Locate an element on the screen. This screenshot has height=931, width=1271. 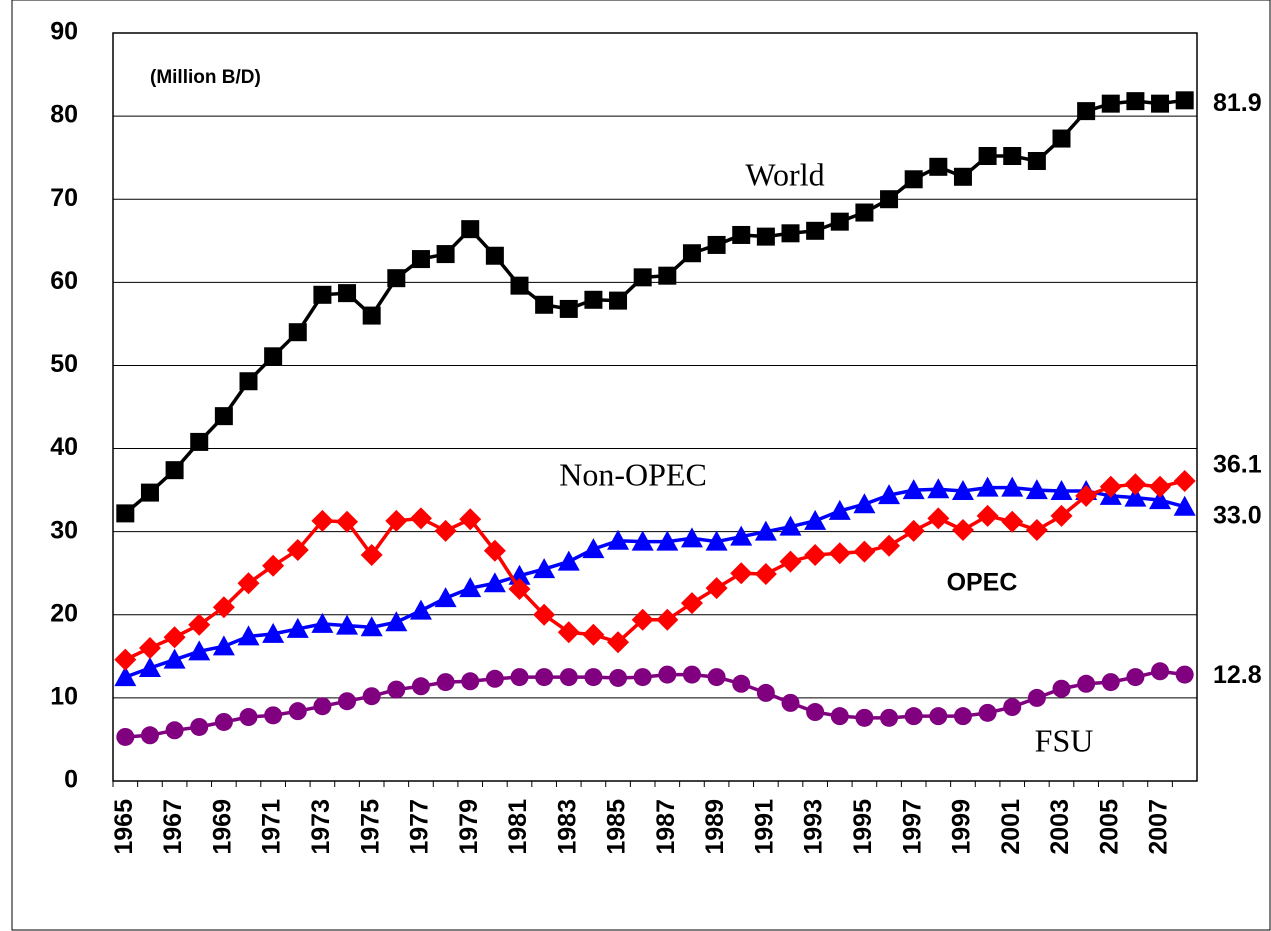
y-tick-label: 60 is located at coordinates (64, 281).